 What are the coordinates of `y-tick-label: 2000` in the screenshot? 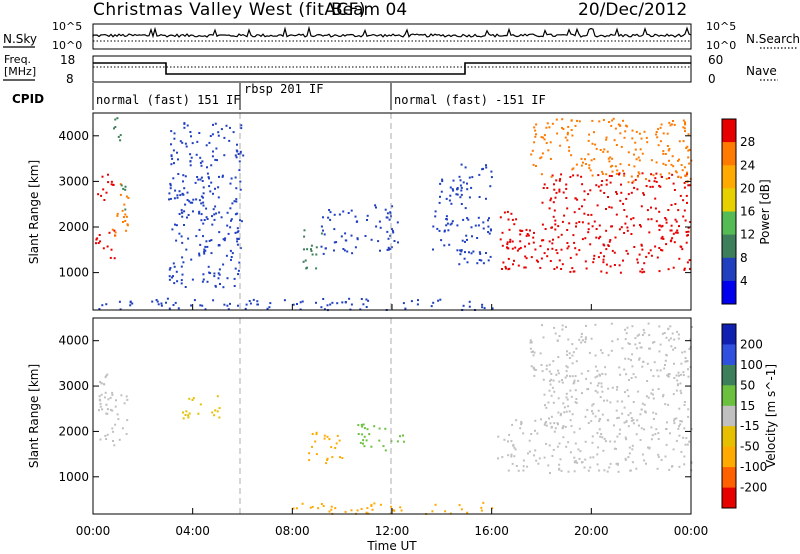 It's located at (73, 431).